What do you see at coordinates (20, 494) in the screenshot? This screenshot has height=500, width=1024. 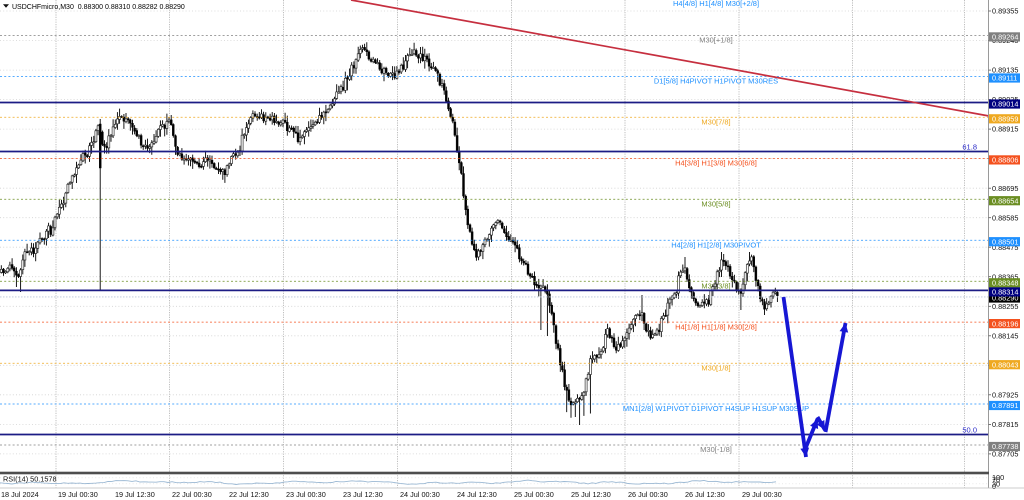 I see `svg-text: 18 Jul 2024` at bounding box center [20, 494].